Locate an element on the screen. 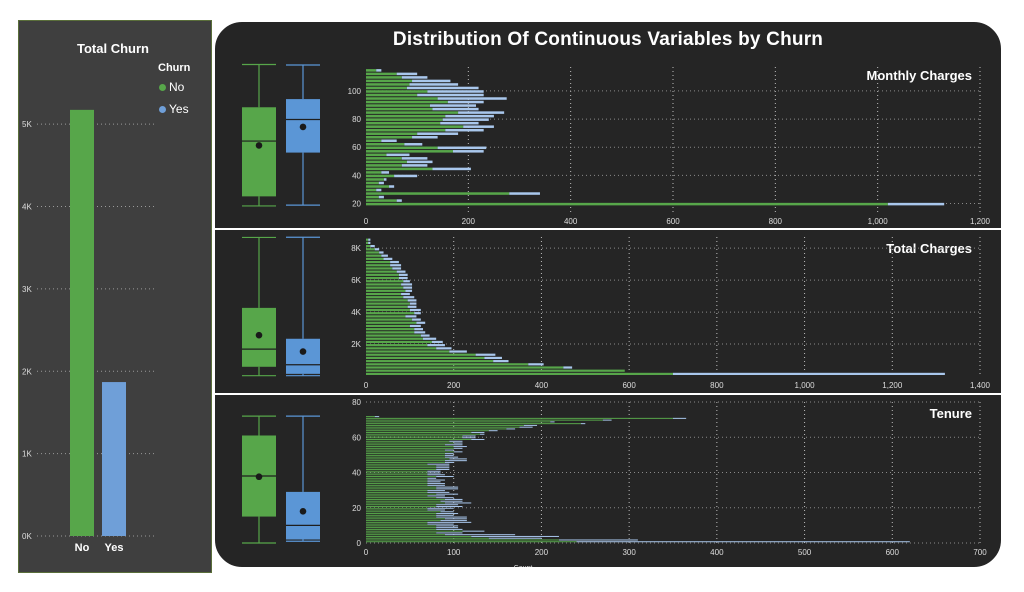 The height and width of the screenshot is (592, 1024). y-tick-label: 5K is located at coordinates (27, 124).